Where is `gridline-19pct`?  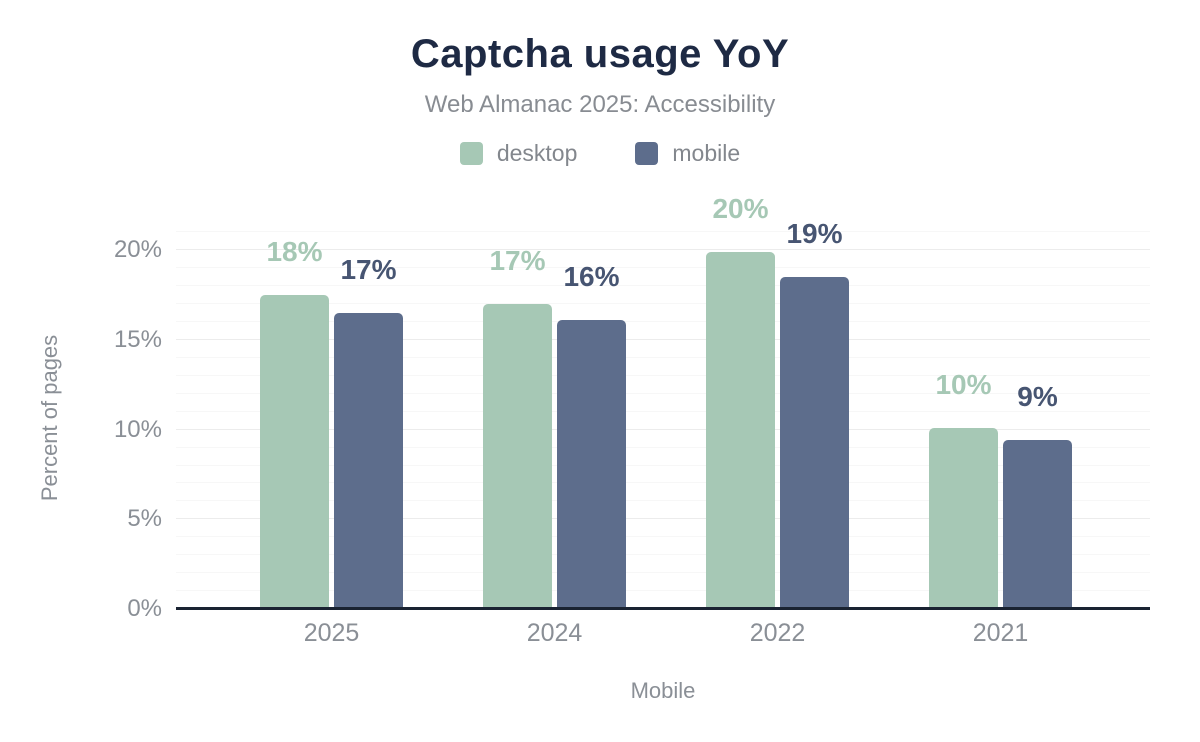
gridline-19pct is located at coordinates (663, 268).